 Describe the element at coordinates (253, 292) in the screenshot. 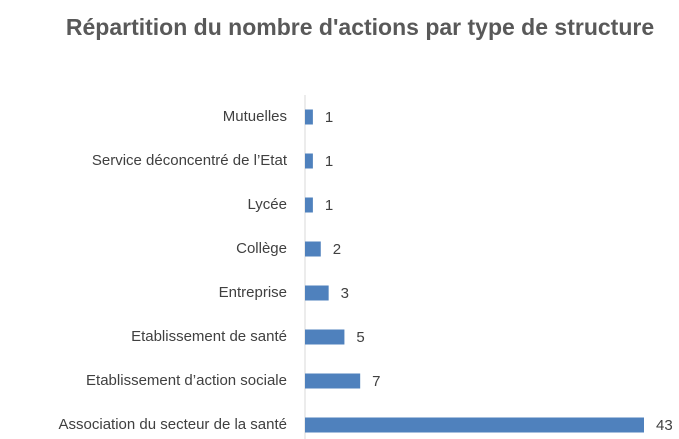

I see `y-tick-label: Entreprise` at that location.